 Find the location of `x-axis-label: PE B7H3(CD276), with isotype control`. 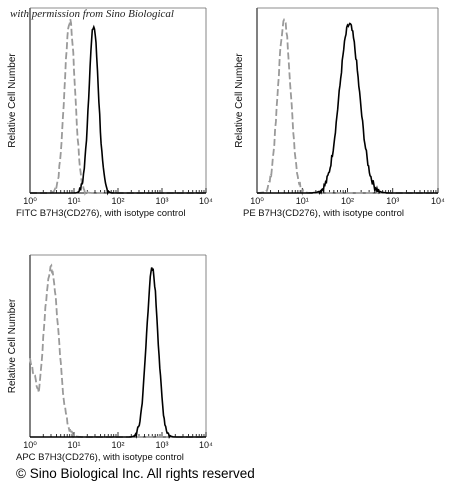

x-axis-label: PE B7H3(CD276), with isotype control is located at coordinates (323, 213).